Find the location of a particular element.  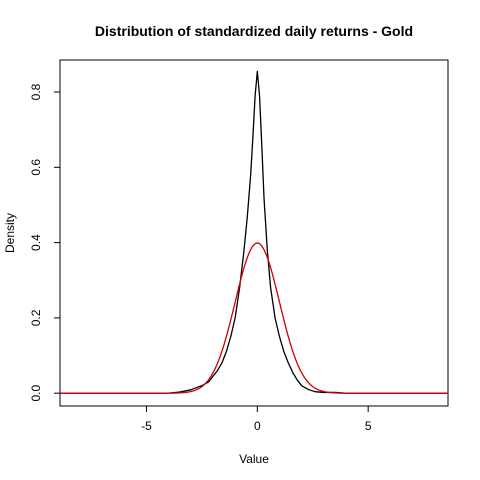

x-axis: -5 0 5 is located at coordinates (256, 419).